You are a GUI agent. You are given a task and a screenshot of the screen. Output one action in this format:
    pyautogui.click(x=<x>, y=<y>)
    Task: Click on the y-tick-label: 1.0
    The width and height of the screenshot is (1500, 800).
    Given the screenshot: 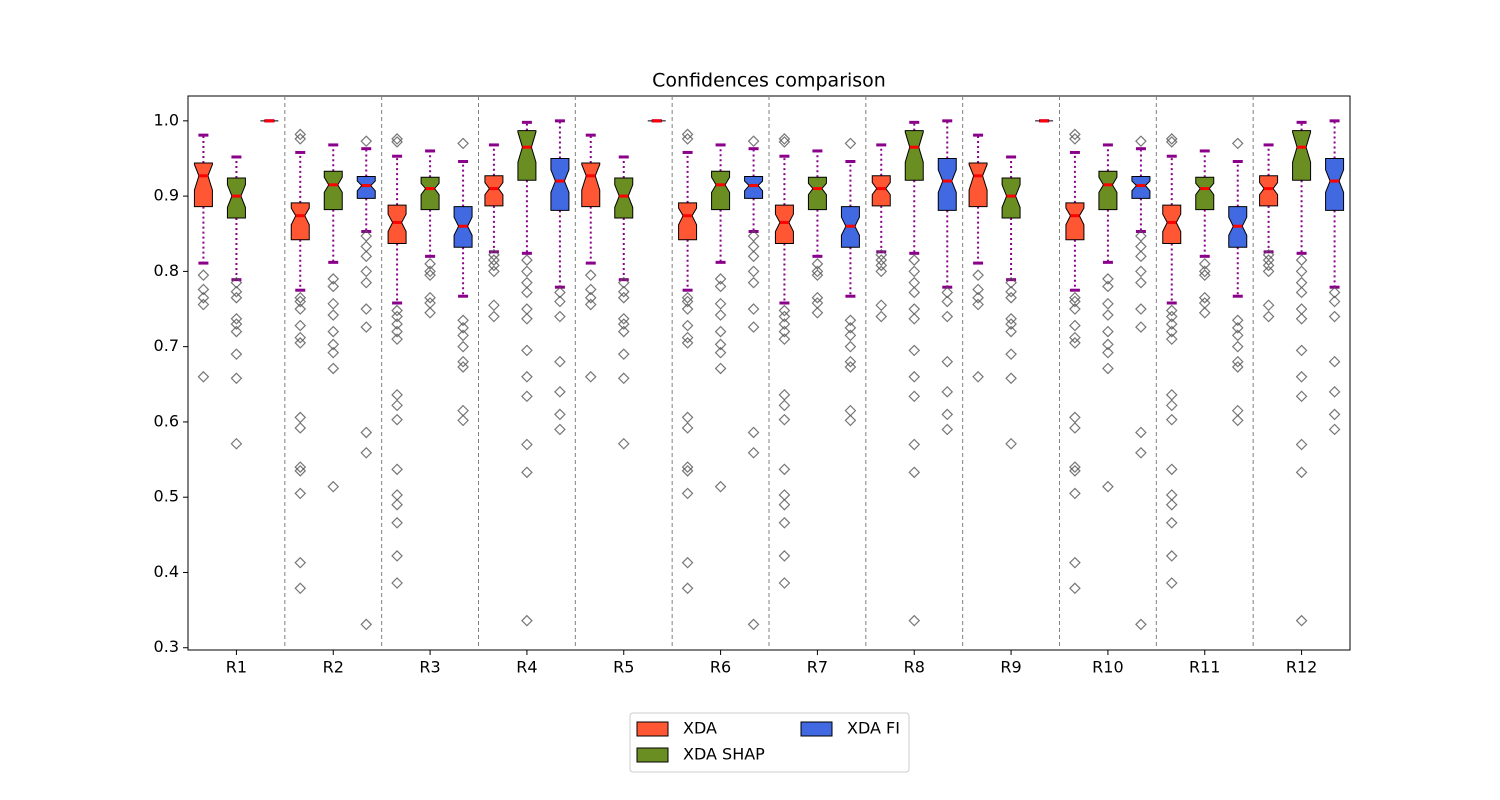 What is the action you would take?
    pyautogui.click(x=166, y=119)
    